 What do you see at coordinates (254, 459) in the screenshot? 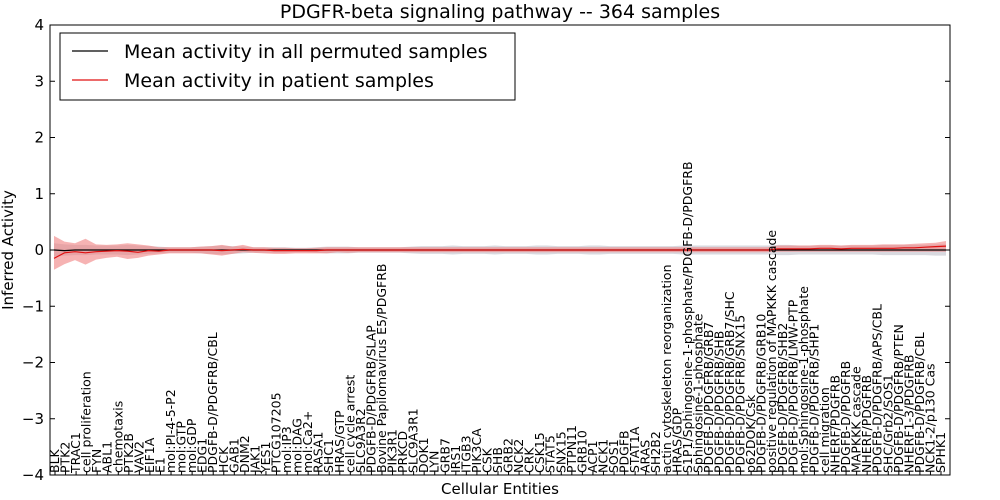
I see `x-tick-label: JAK1` at bounding box center [254, 459].